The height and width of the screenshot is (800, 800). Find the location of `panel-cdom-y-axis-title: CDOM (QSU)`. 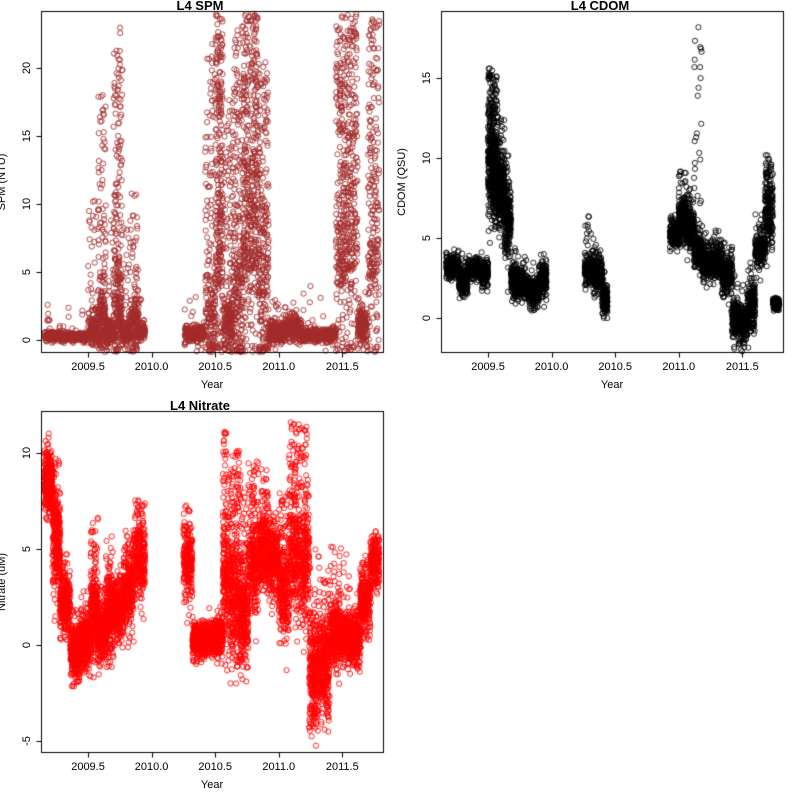

panel-cdom-y-axis-title: CDOM (QSU) is located at coordinates (402, 181).